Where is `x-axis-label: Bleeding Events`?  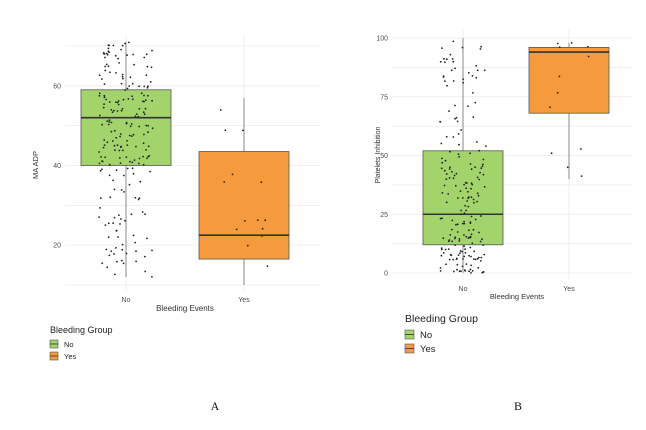 x-axis-label: Bleeding Events is located at coordinates (185, 308).